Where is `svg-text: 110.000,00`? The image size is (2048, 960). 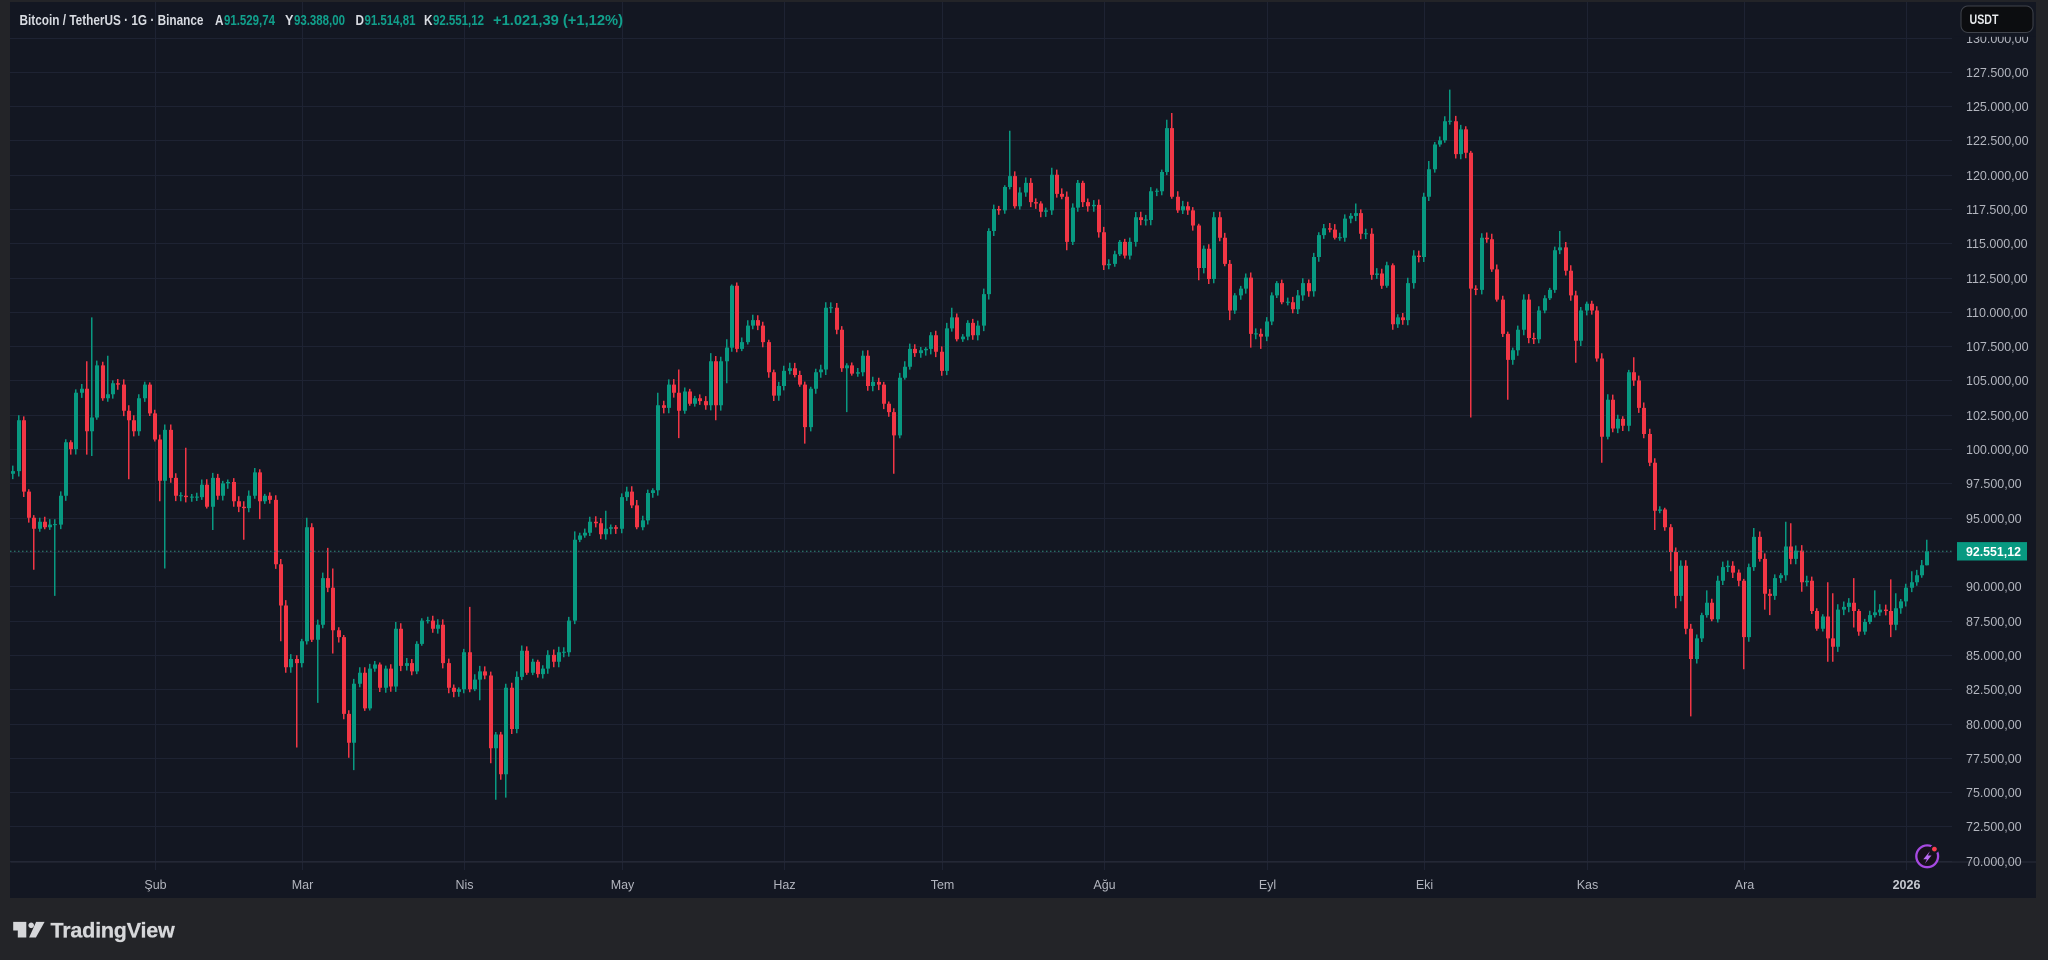
svg-text: 110.000,00 is located at coordinates (1997, 313).